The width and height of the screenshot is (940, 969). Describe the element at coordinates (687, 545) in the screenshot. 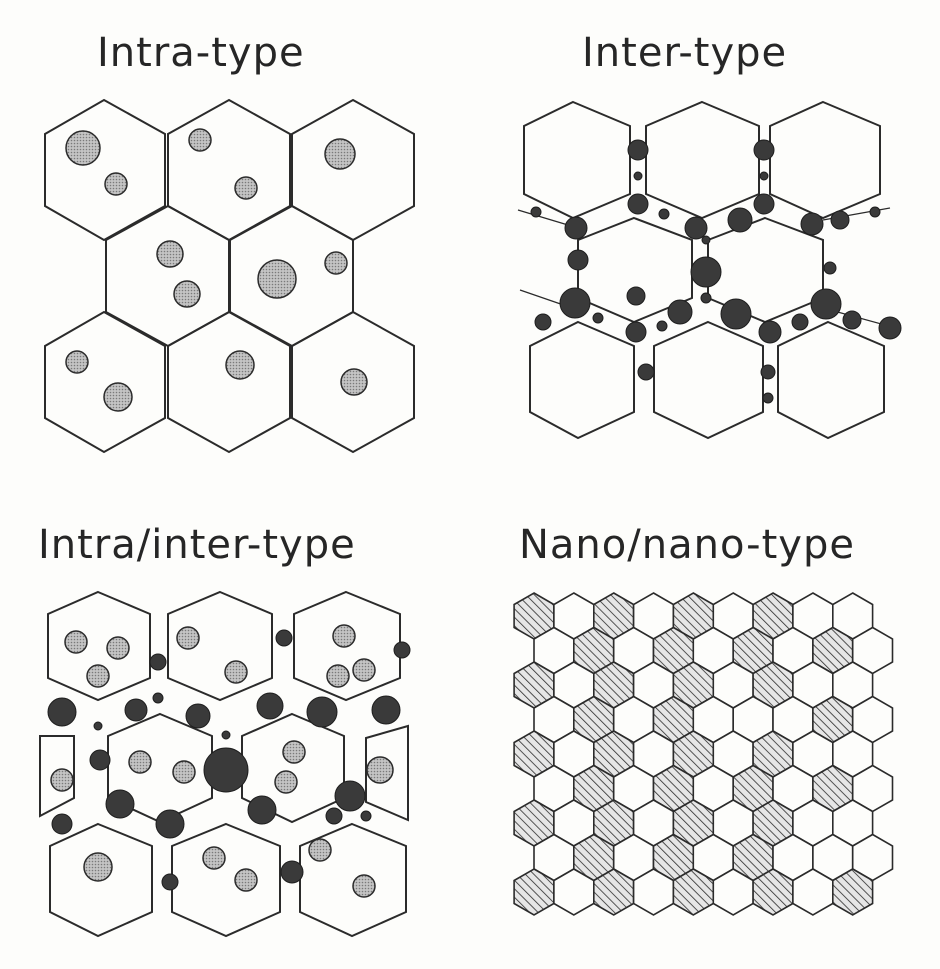

I see `panel-title-nano-nano-type: Nano/nano-type` at that location.